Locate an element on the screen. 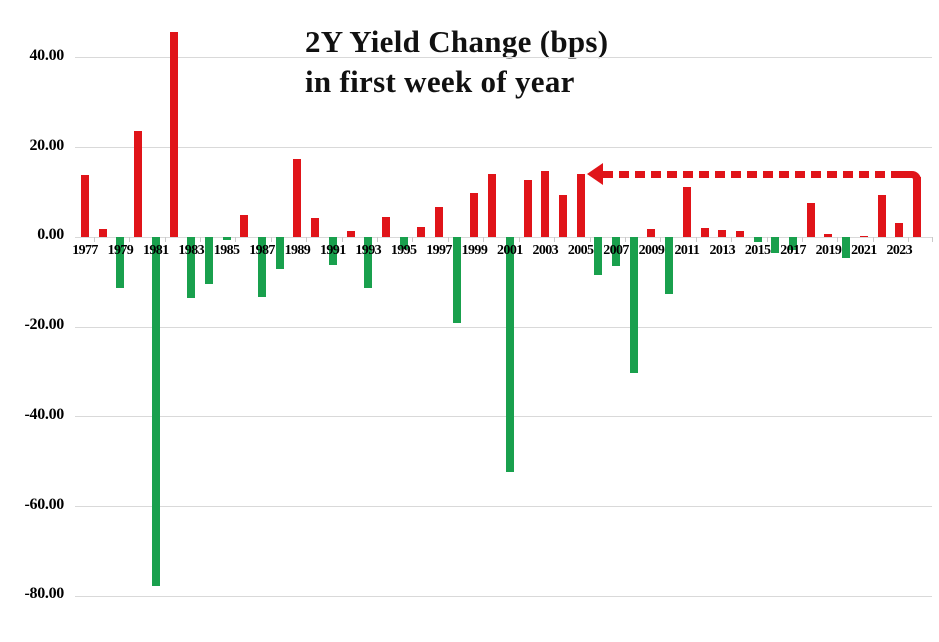 Image resolution: width=939 pixels, height=642 pixels. y-axis-label: 20.00 is located at coordinates (46, 145).